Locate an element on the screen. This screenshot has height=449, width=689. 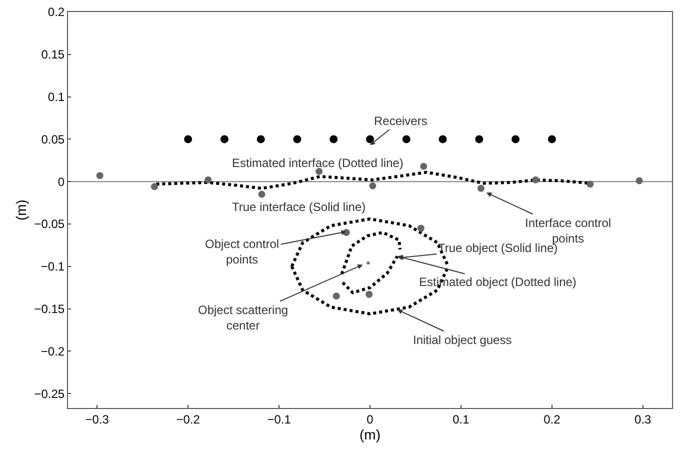
y-tick-label: −0.25 is located at coordinates (49, 393).